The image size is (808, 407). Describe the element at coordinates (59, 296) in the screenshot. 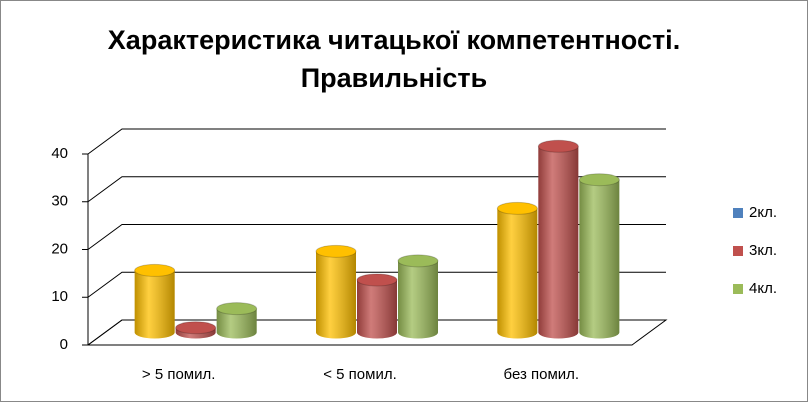

I see `y-tick-label: 10` at that location.